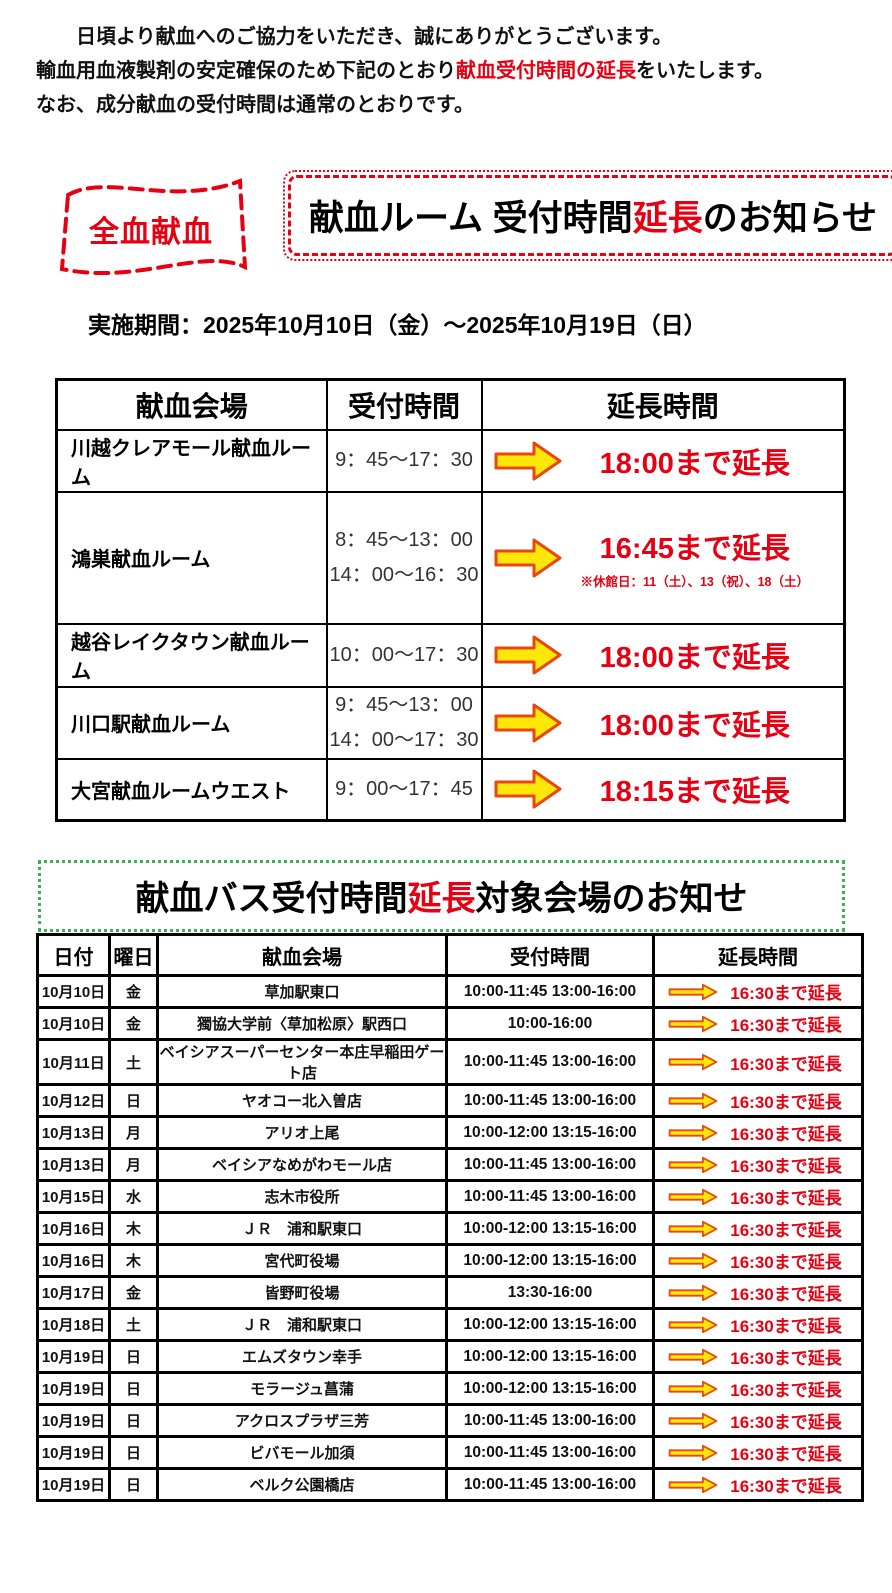 The image size is (892, 1593). I want to click on venue-cell: エムズタウン幸手, so click(302, 1356).